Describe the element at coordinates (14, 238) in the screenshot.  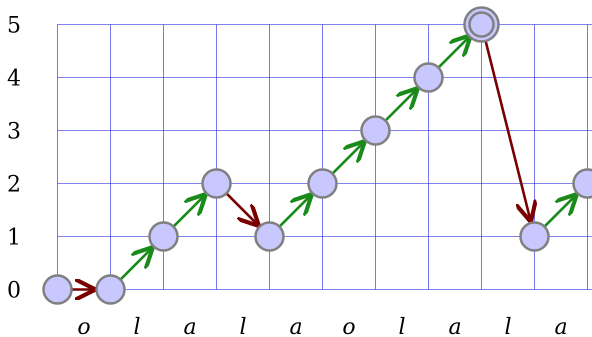
I see `y-tick-label: 1` at that location.